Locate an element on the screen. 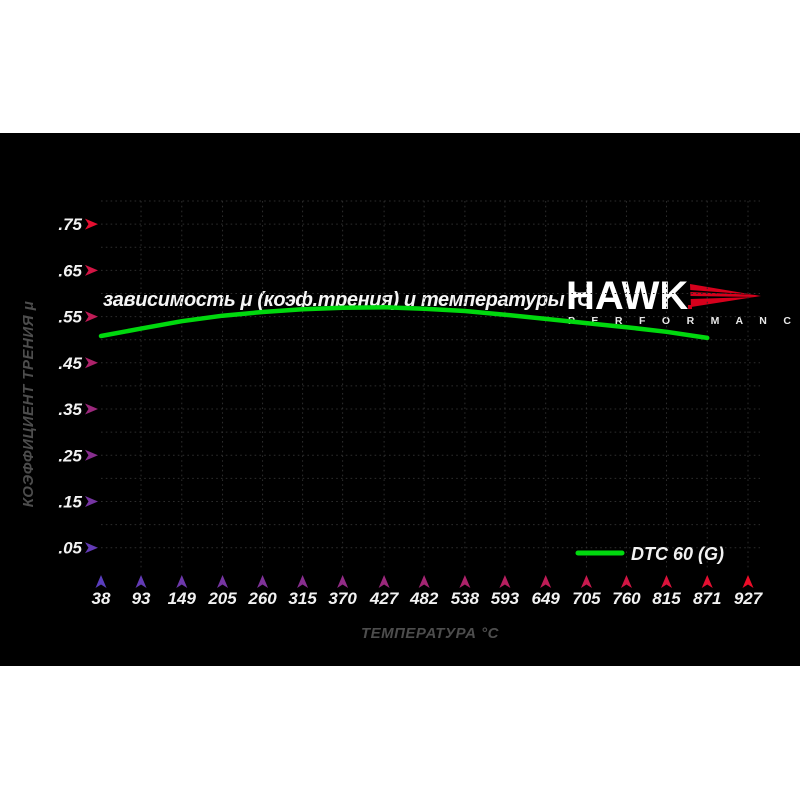 Image resolution: width=800 pixels, height=800 pixels. x-tick-label: 38 is located at coordinates (101, 598).